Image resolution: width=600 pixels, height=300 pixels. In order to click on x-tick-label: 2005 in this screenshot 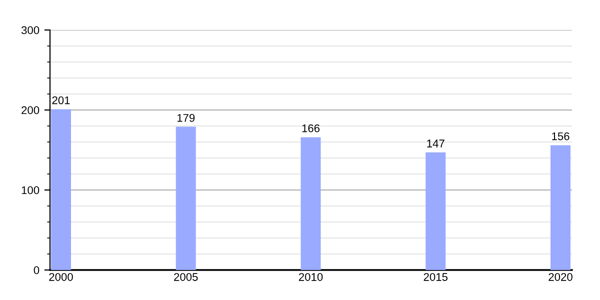, I will do `click(186, 277)`.